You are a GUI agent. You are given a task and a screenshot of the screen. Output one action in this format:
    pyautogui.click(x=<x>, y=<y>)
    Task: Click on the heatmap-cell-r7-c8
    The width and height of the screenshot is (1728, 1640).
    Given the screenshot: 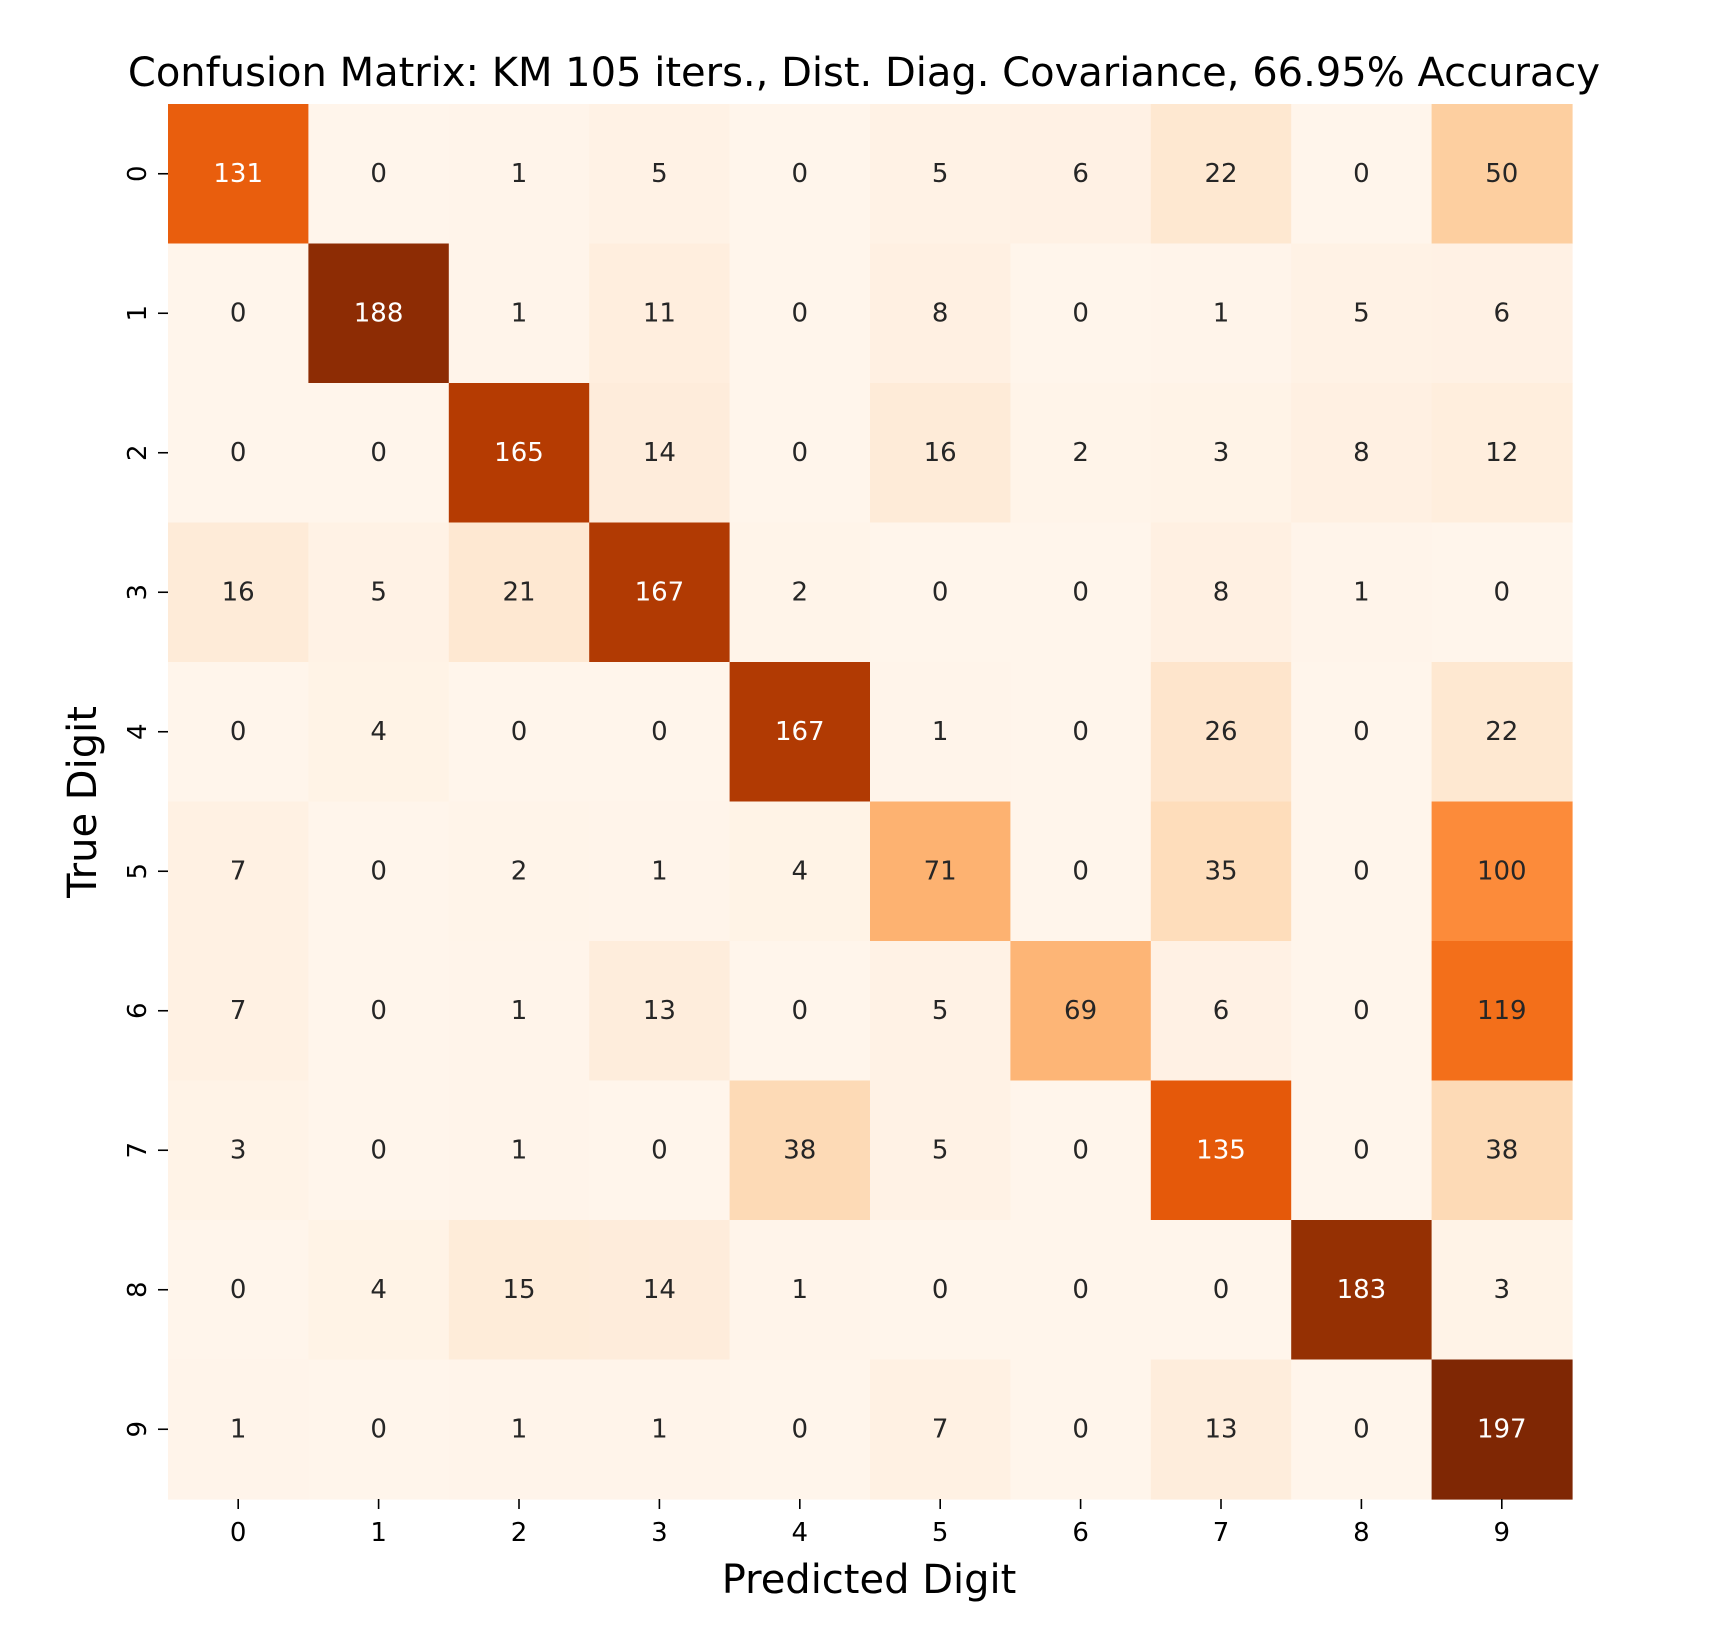 What is the action you would take?
    pyautogui.click(x=1362, y=1150)
    